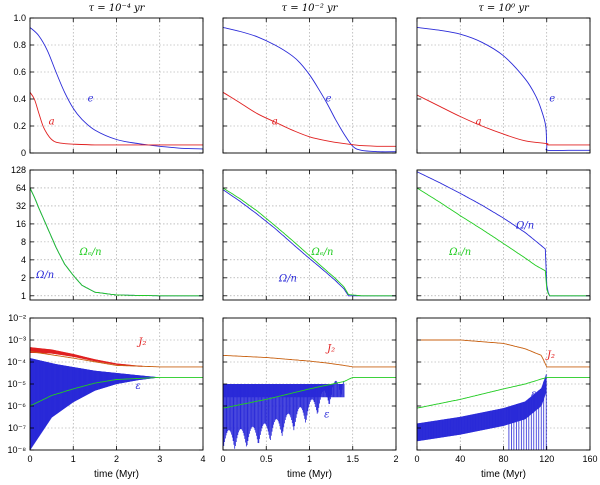 The height and width of the screenshot is (485, 600). I want to click on series-line-bottom-left-Jmean, so click(116, 359).